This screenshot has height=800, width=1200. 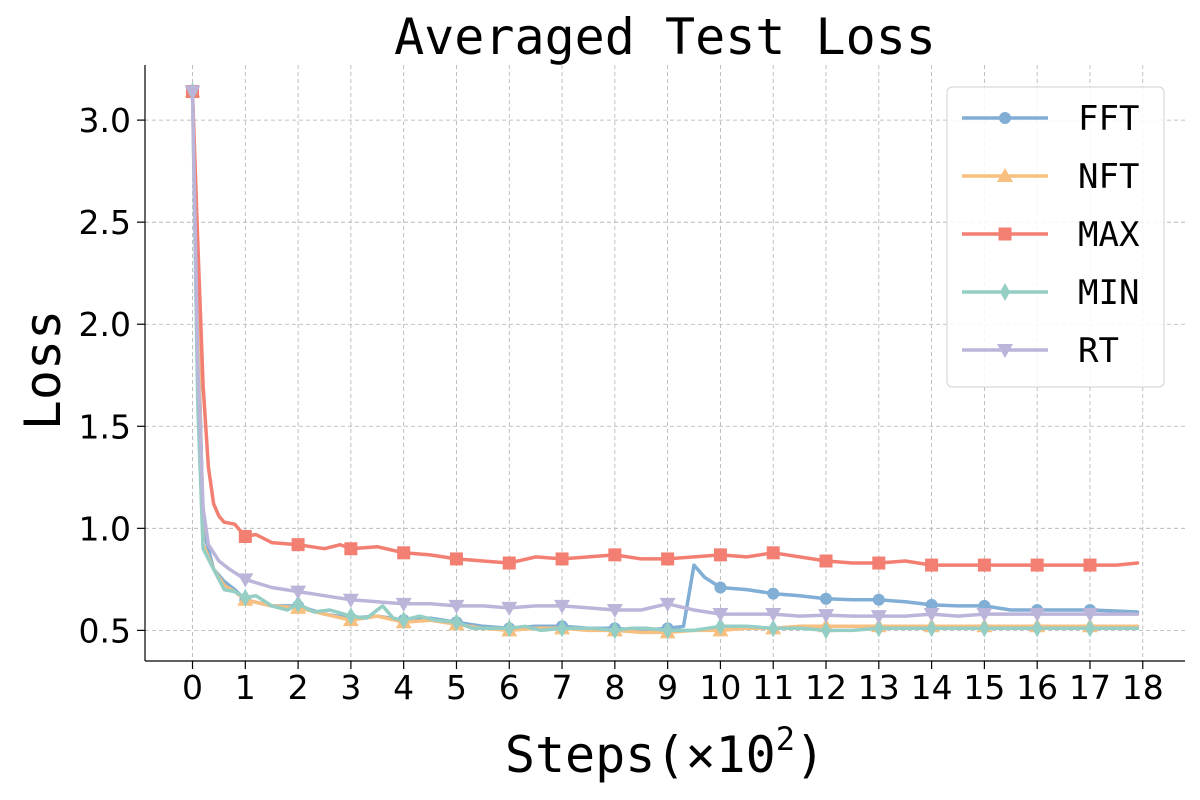 What do you see at coordinates (667, 687) in the screenshot?
I see `x-tick-label: 9` at bounding box center [667, 687].